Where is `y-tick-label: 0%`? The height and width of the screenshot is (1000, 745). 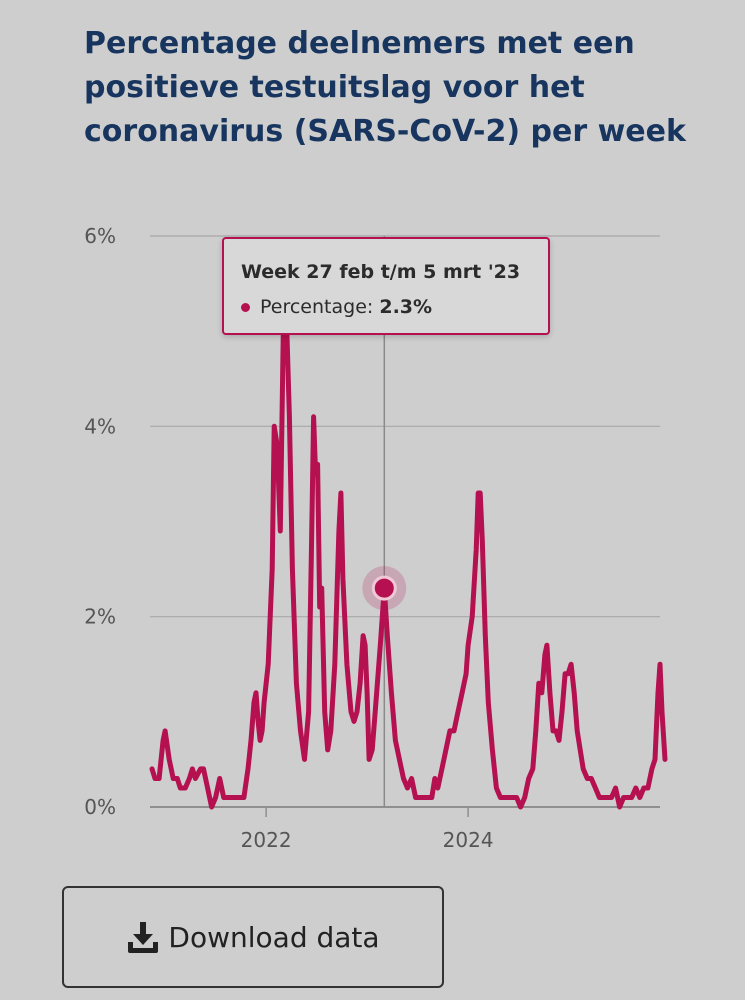
y-tick-label: 0% is located at coordinates (100, 807).